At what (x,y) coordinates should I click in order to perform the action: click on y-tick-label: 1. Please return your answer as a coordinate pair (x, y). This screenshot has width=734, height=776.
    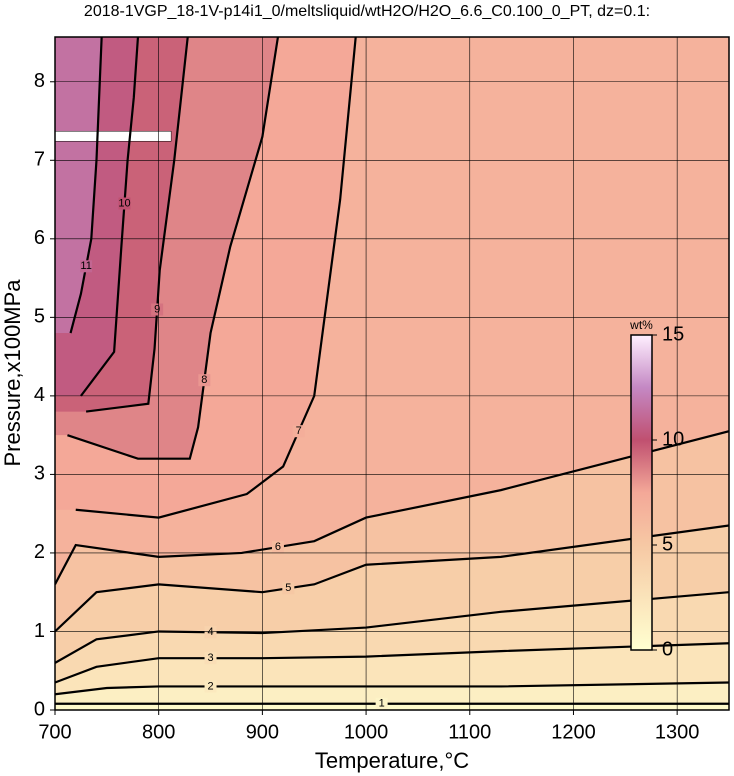
    Looking at the image, I should click on (39, 631).